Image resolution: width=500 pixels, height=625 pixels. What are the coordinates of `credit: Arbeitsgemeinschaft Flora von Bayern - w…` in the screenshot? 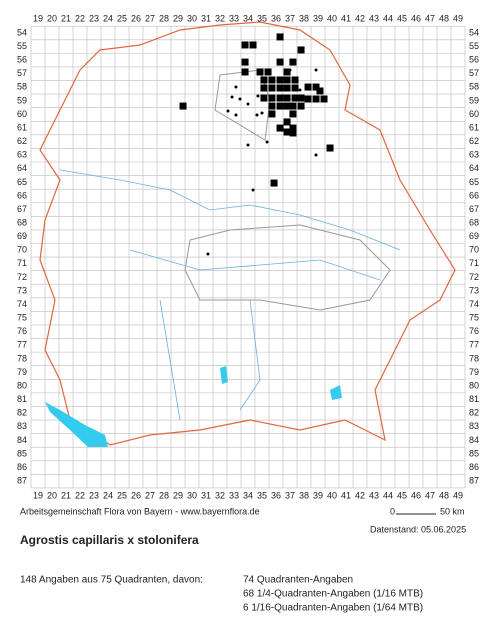 It's located at (140, 511).